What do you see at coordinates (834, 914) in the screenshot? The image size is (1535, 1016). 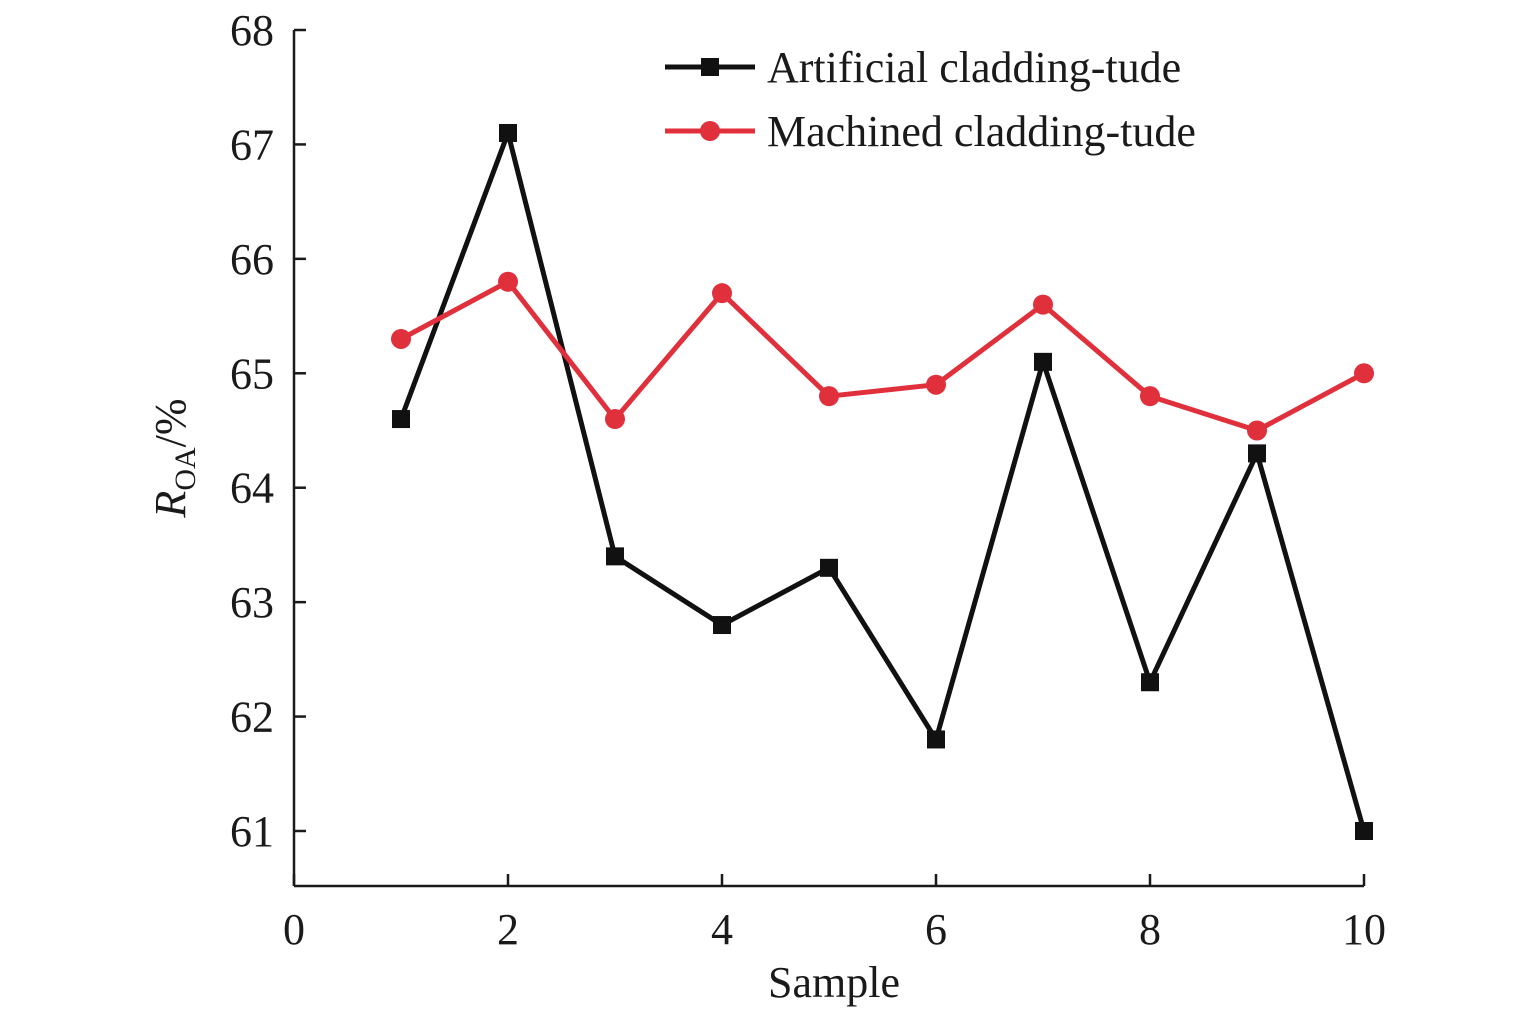 I see `x-ticks: 0 2 4 6 8 10` at bounding box center [834, 914].